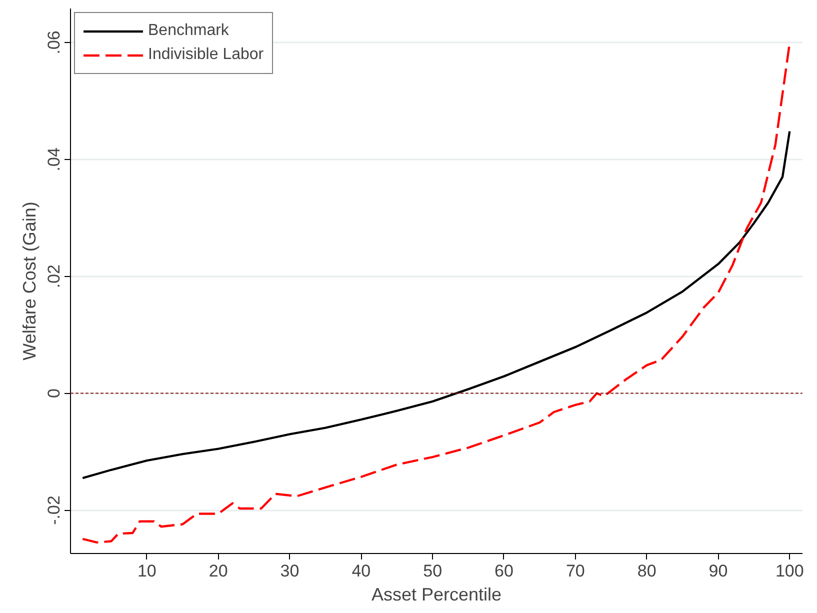  Describe the element at coordinates (575, 571) in the screenshot. I see `x-tick-label: 70` at that location.